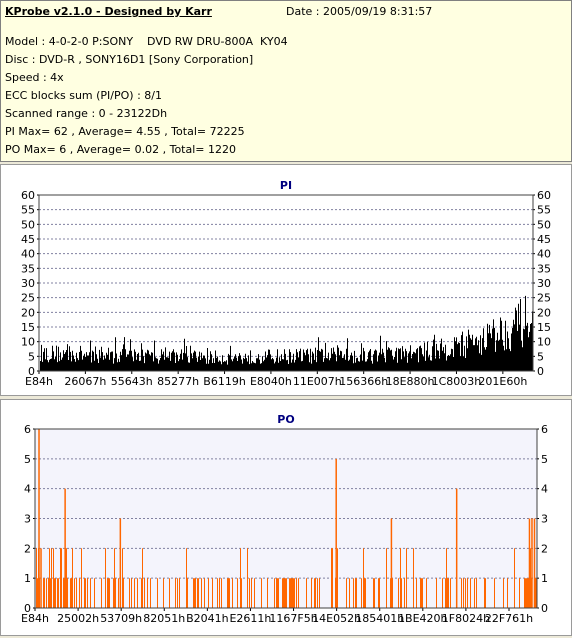 The image size is (572, 638). Describe the element at coordinates (178, 381) in the screenshot. I see `x-tick-label: 85277h` at that location.